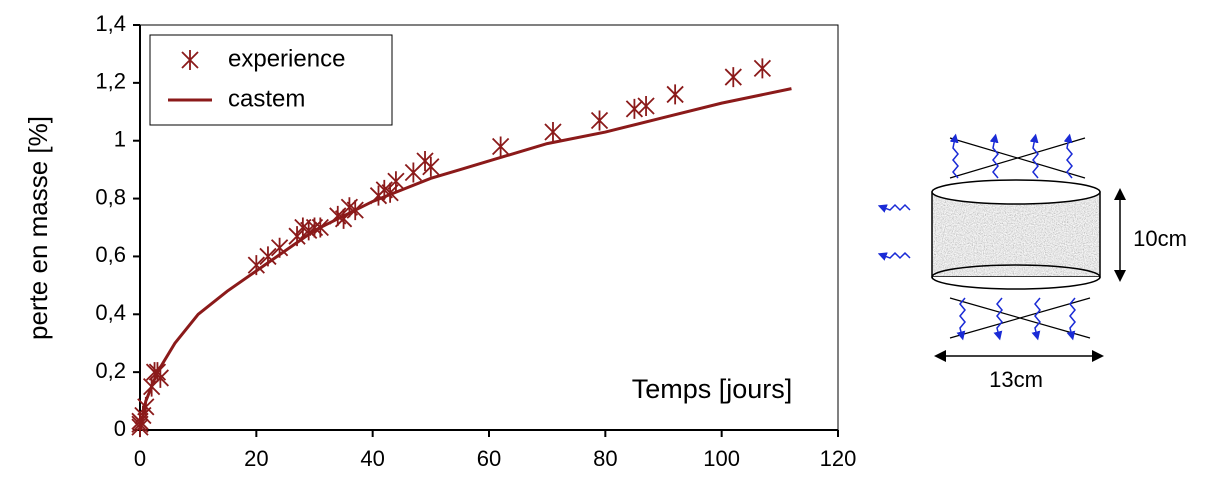 This screenshot has height=490, width=1208. Describe the element at coordinates (286, 58) in the screenshot. I see `legend-label: experience` at that location.